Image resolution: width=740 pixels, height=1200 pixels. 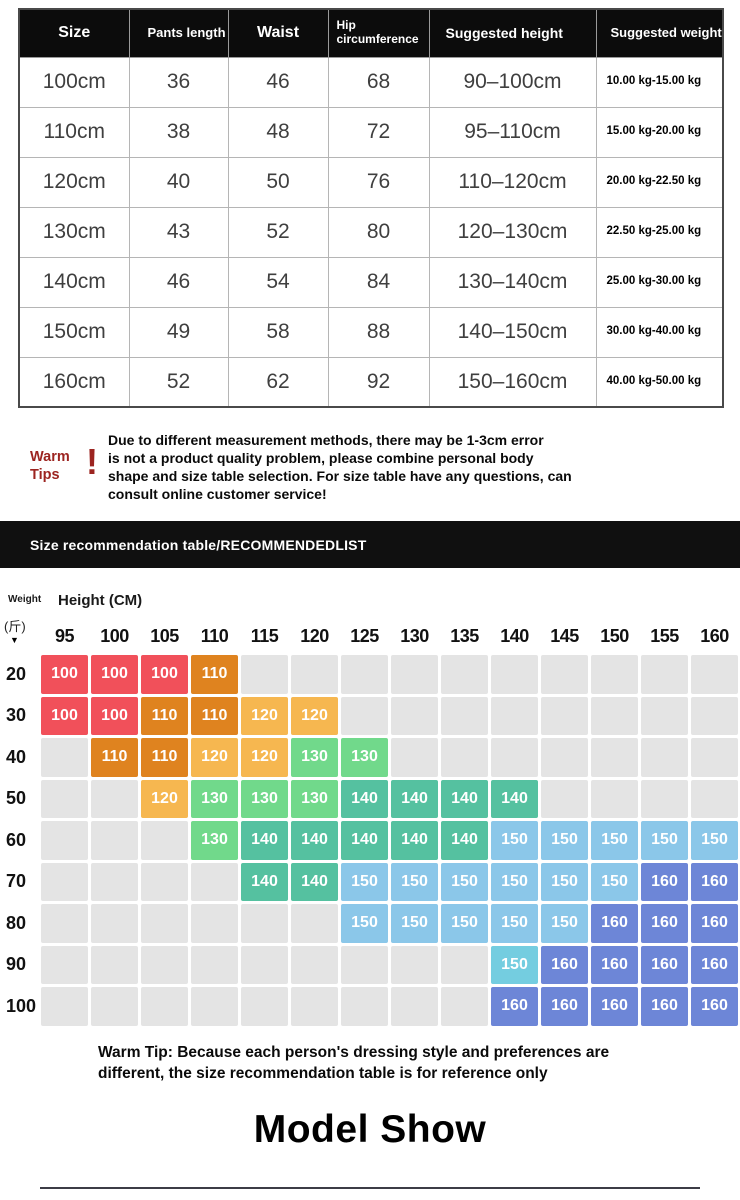 What do you see at coordinates (74, 132) in the screenshot?
I see `size-table-cell: 110cm` at bounding box center [74, 132].